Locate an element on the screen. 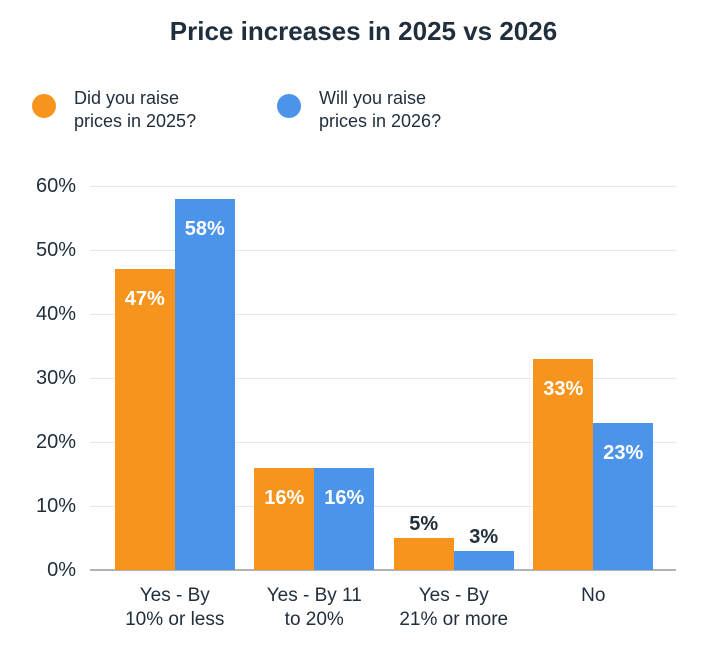 This screenshot has width=727, height=660. y-tick-label: 40% is located at coordinates (55, 314).